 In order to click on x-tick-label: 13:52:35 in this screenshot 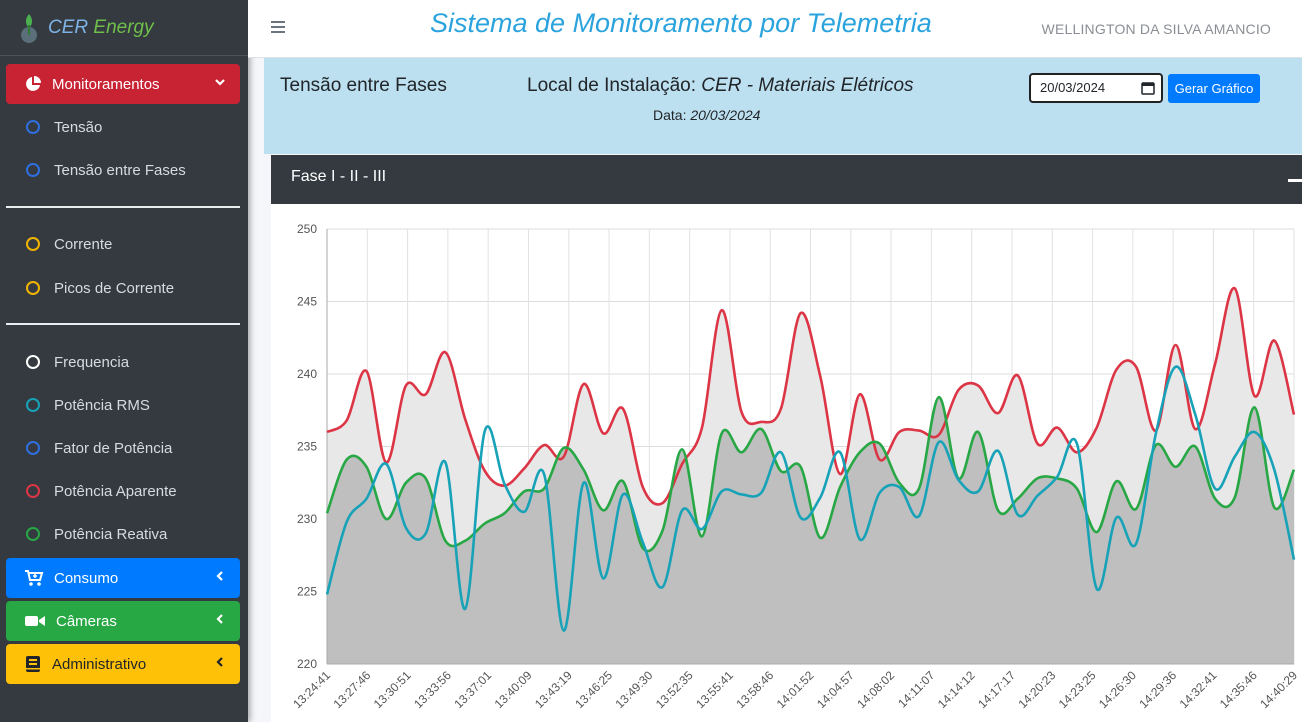, I will do `click(674, 689)`.